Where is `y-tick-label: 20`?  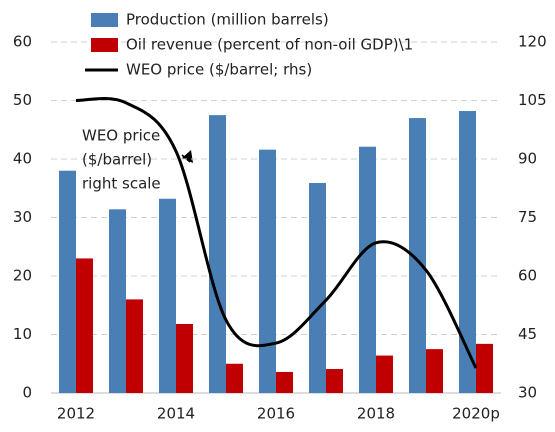 y-tick-label: 20 is located at coordinates (22, 276).